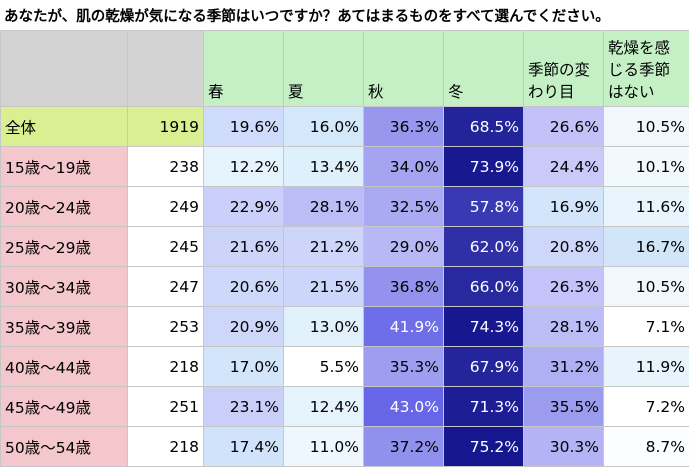 The height and width of the screenshot is (467, 689). I want to click on col-header-summer: 夏, so click(323, 68).